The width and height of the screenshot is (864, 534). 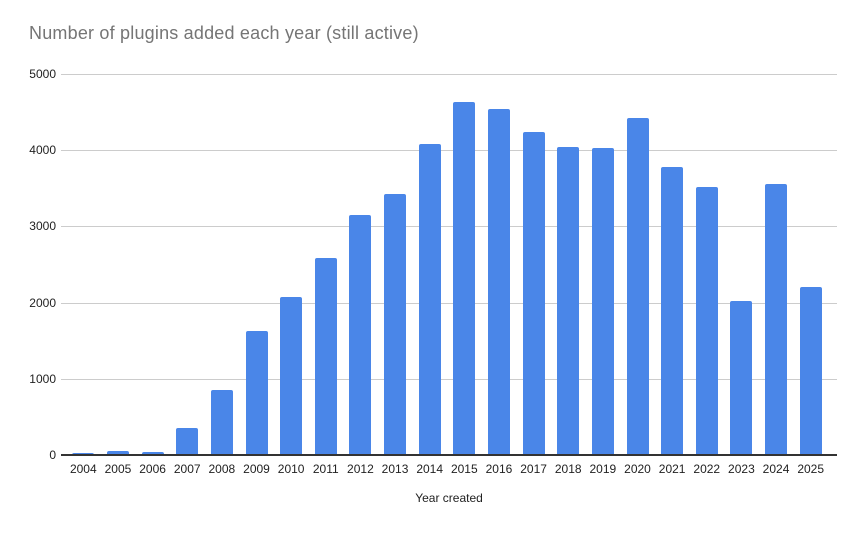 I want to click on x-tick-label-2011: 2011, so click(x=325, y=469).